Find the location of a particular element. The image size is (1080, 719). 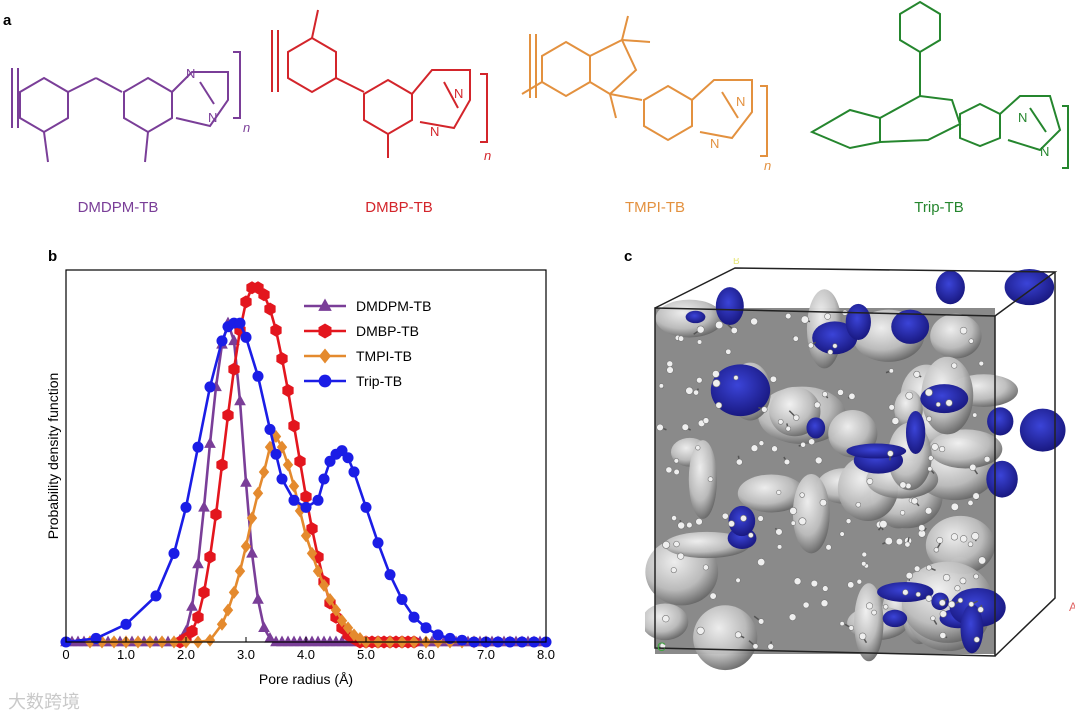

repeat-n-dmbp: n is located at coordinates (487, 155).